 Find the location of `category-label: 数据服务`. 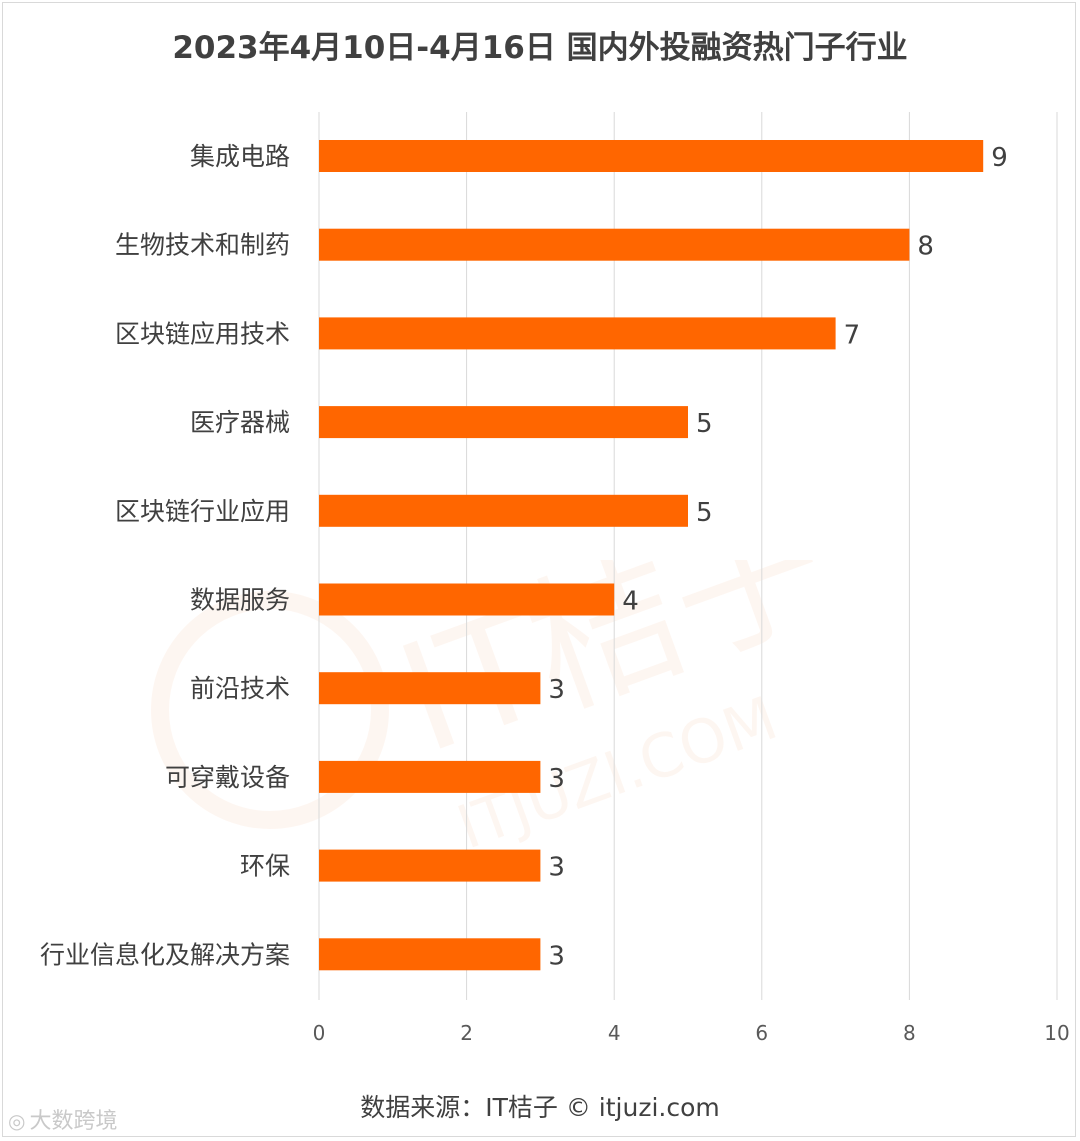

category-label: 数据服务 is located at coordinates (240, 600).